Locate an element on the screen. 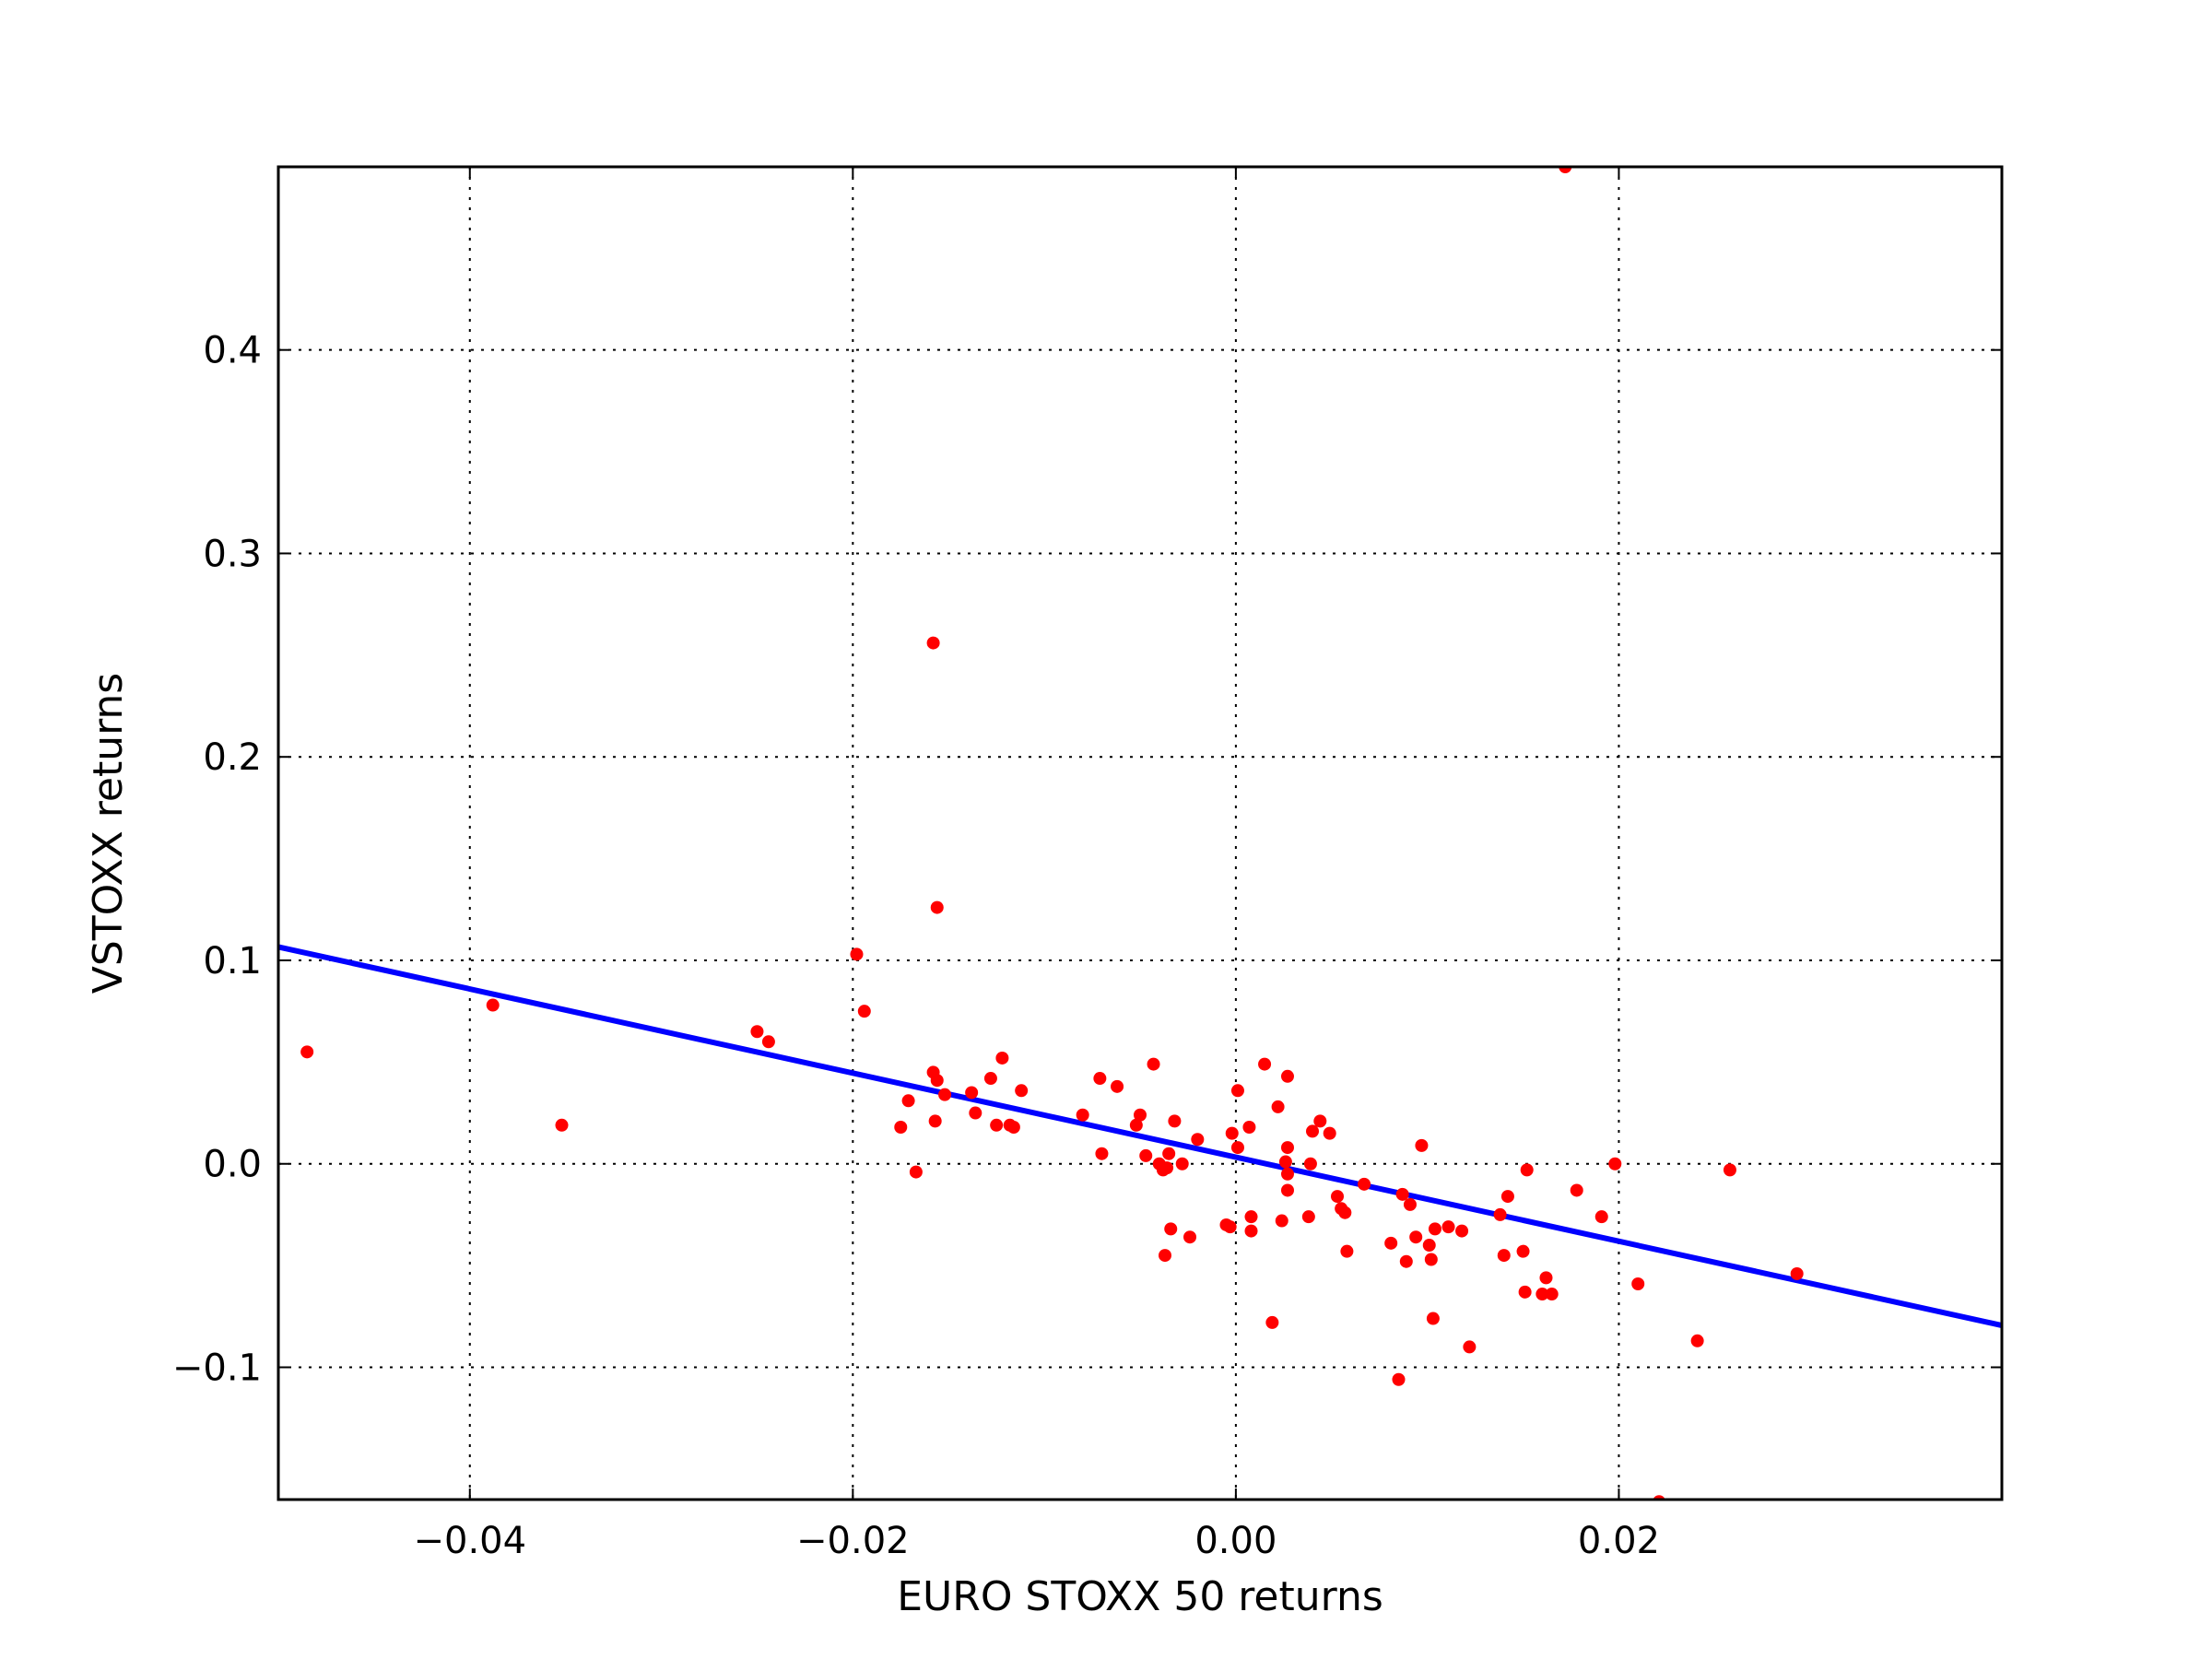 This screenshot has width=2212, height=1659. y-tick-label: 0.2 is located at coordinates (232, 757).